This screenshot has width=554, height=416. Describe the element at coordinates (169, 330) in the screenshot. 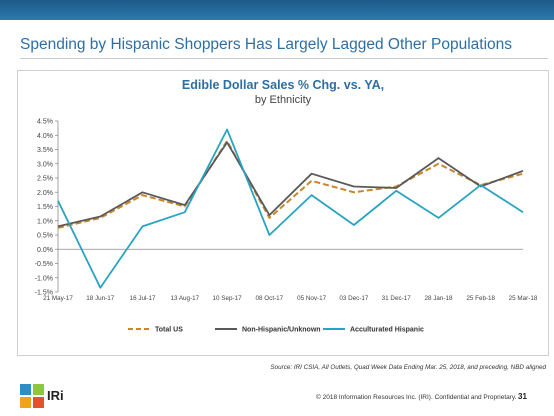

I see `legend-label: Total US` at that location.